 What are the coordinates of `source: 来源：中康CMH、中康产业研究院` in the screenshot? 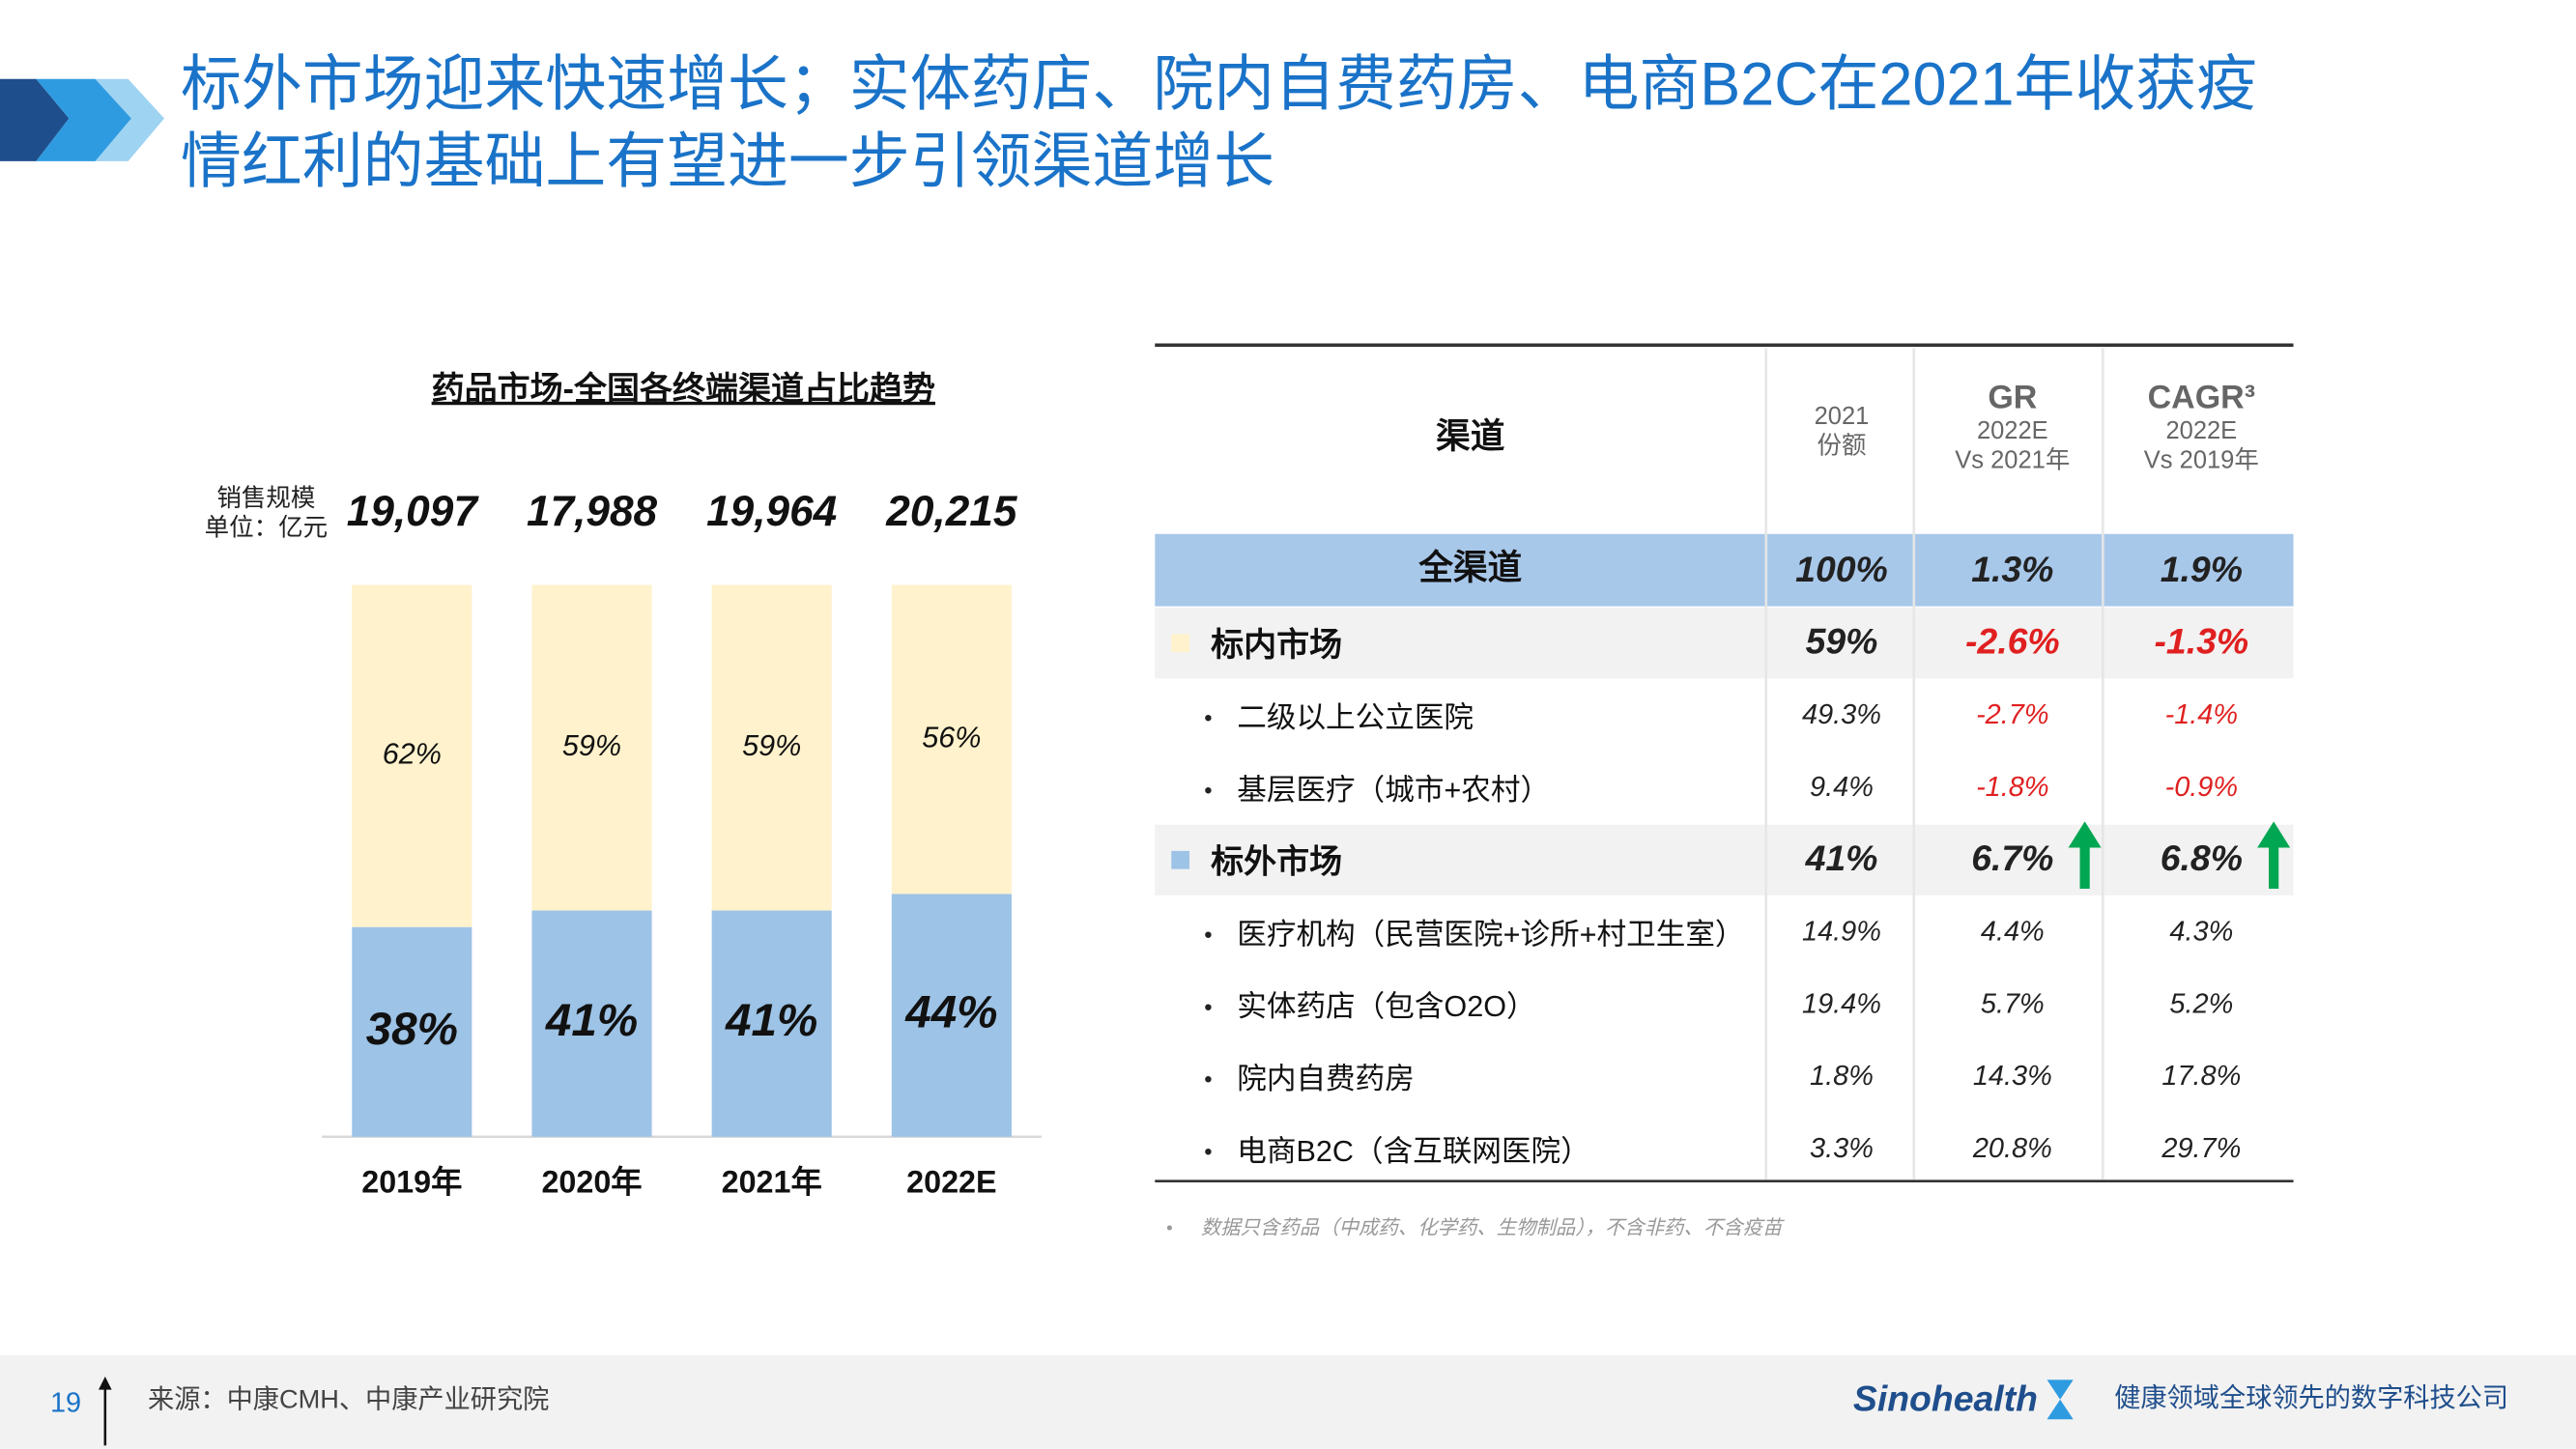 It's located at (349, 1399).